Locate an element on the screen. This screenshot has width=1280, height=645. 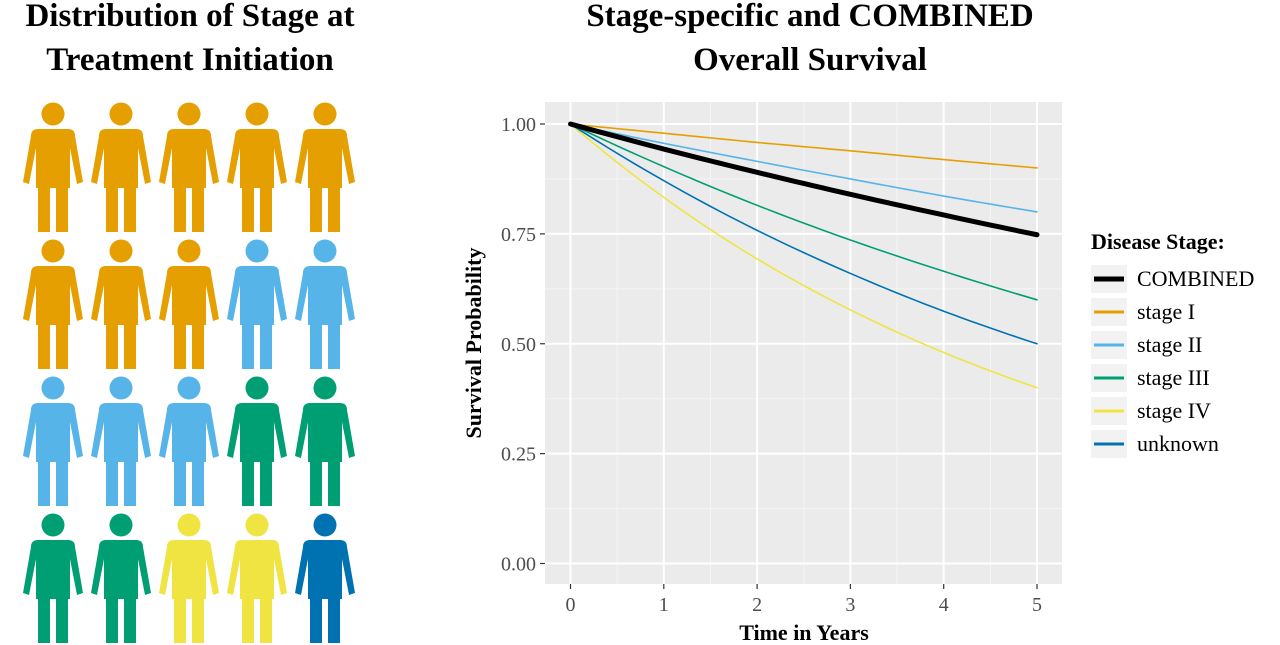
y-tick-label: 0.00 is located at coordinates (518, 565).